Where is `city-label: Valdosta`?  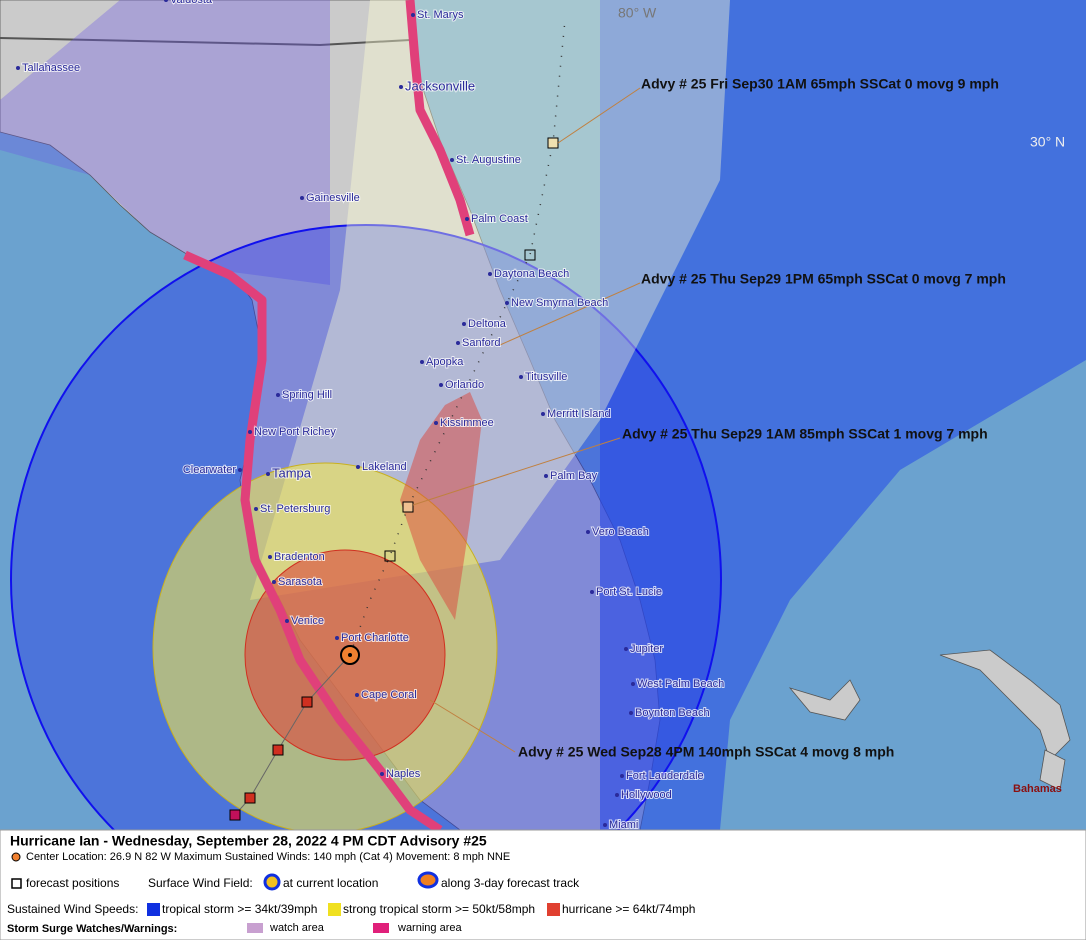
city-label: Valdosta is located at coordinates (191, 3).